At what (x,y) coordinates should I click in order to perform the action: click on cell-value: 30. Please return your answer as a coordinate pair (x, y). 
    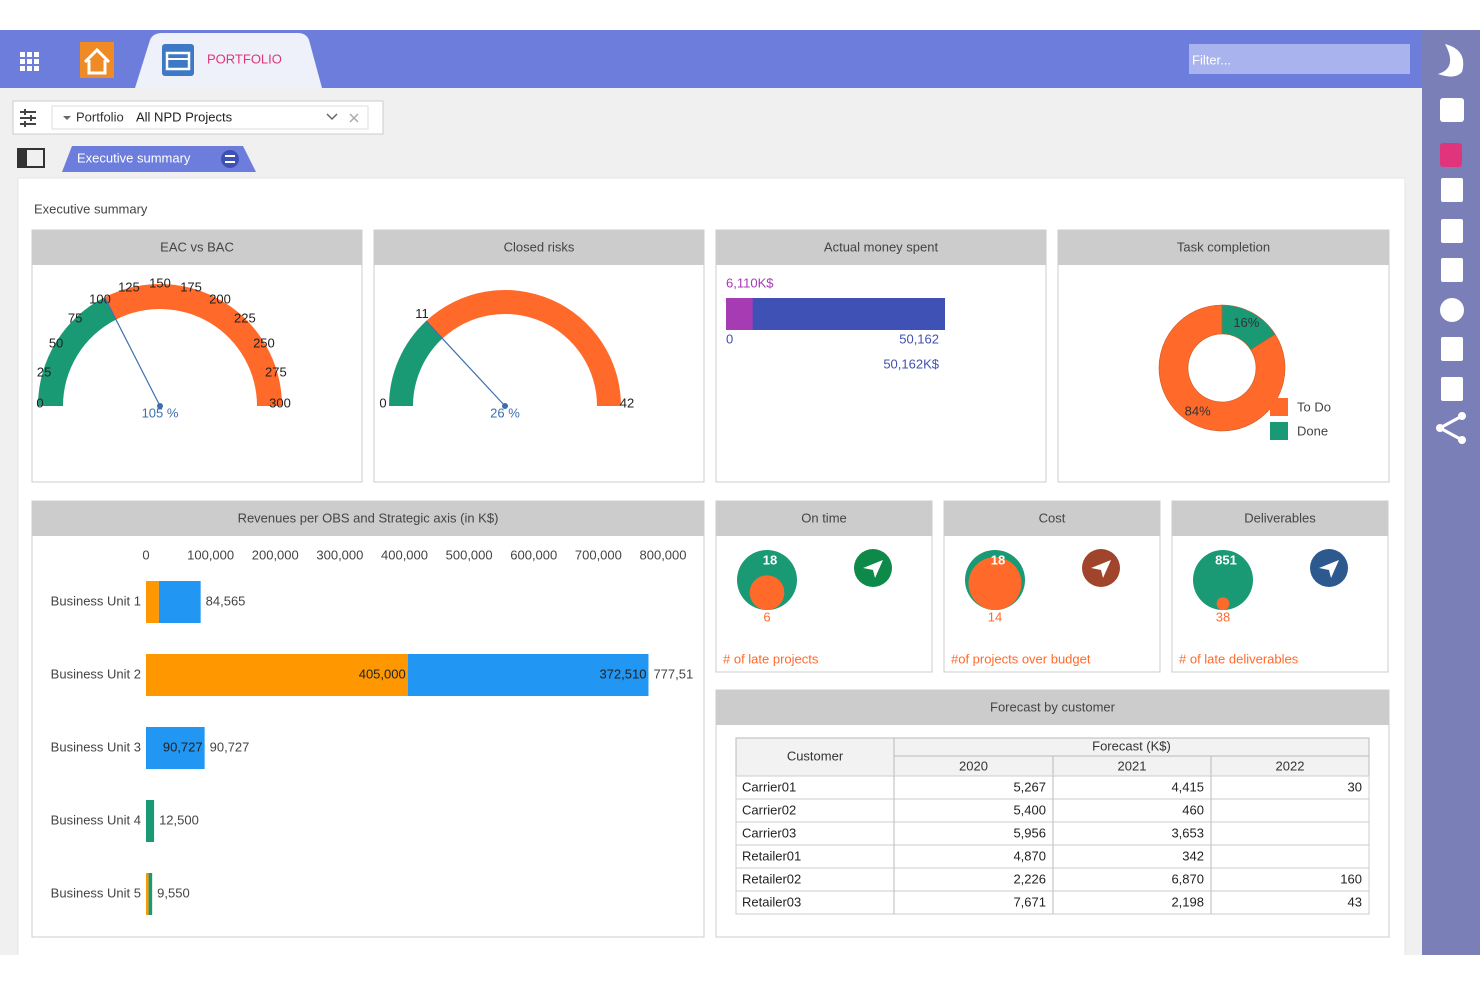
    Looking at the image, I should click on (1355, 786).